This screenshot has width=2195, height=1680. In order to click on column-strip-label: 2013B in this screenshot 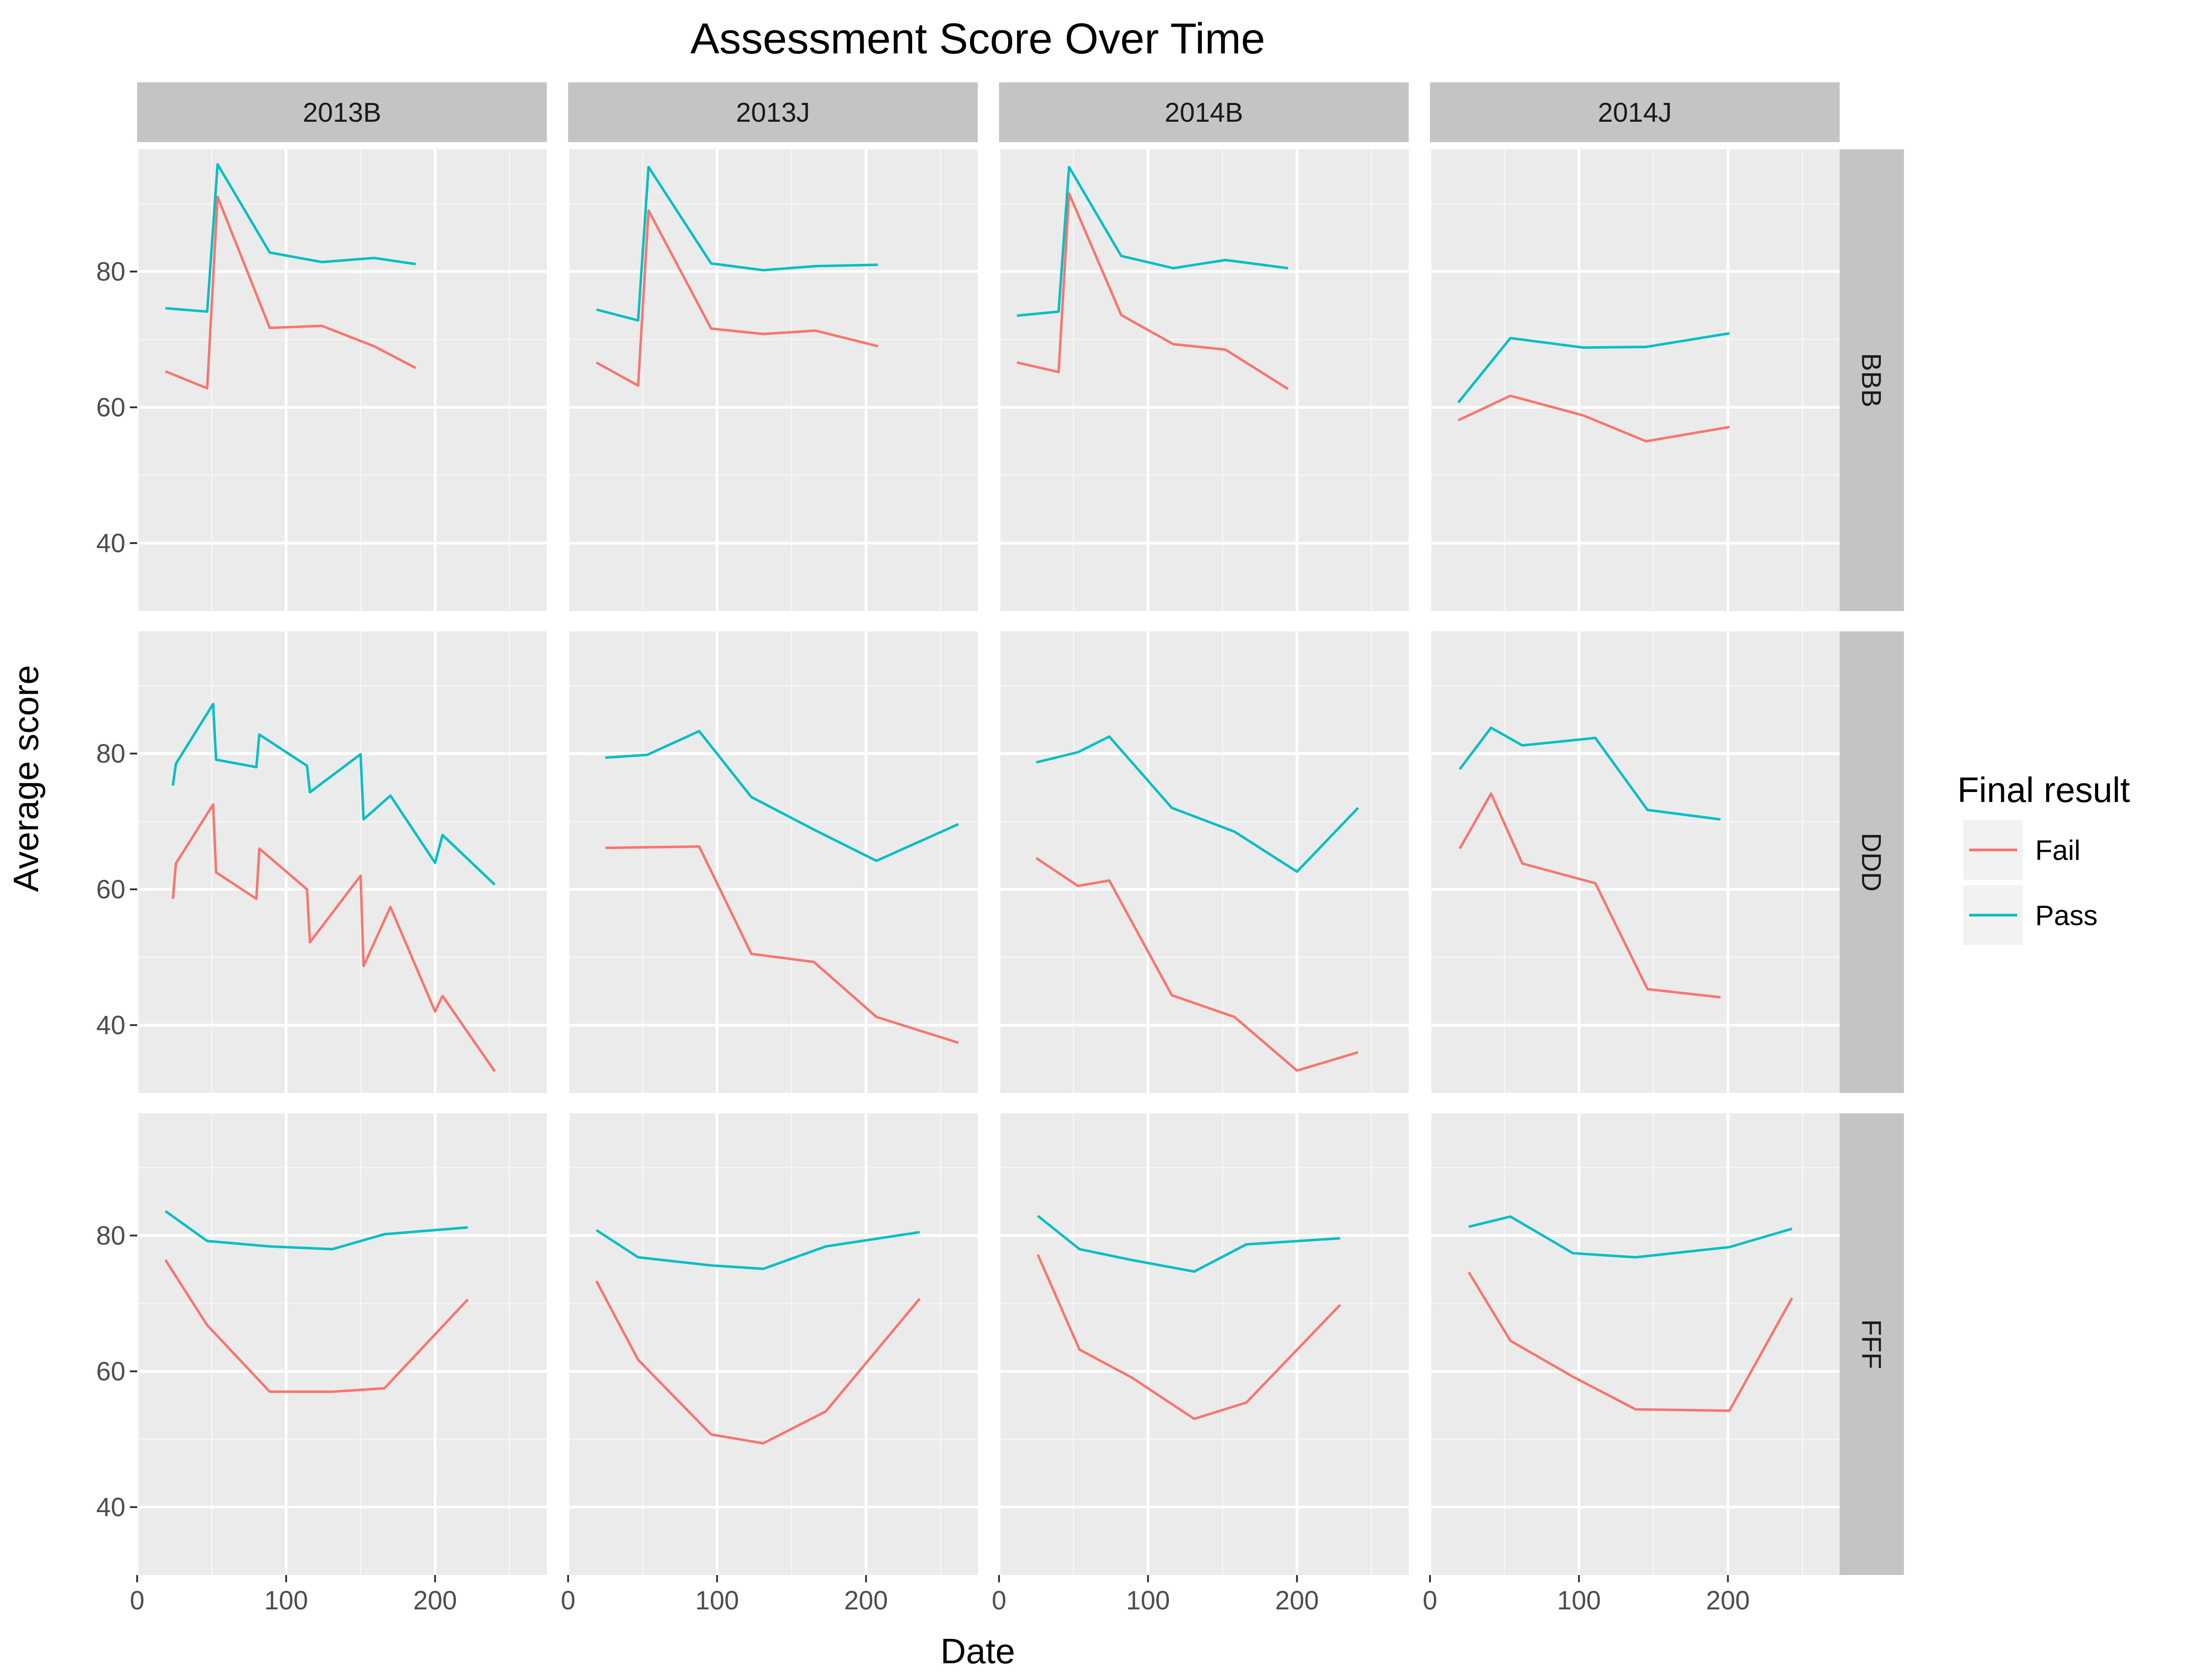, I will do `click(342, 112)`.